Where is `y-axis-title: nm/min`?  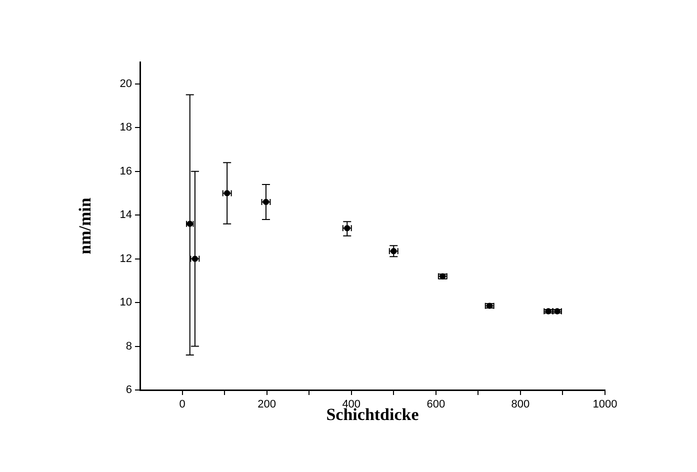
y-axis-title: nm/min is located at coordinates (85, 225).